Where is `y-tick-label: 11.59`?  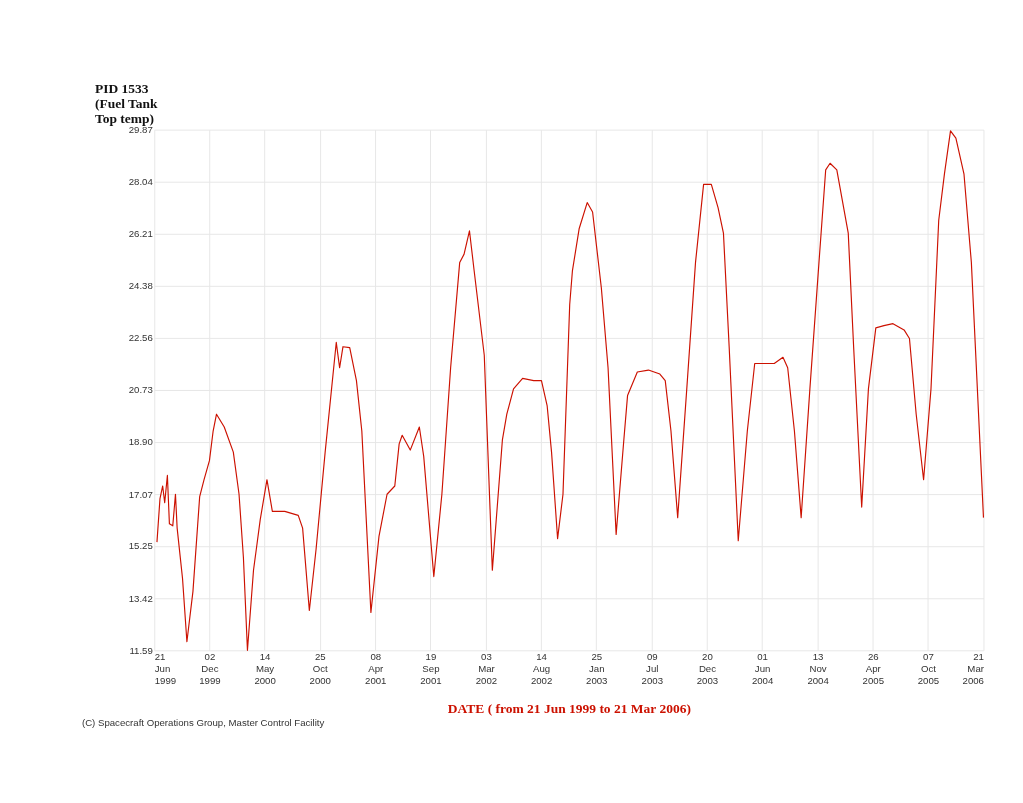 y-tick-label: 11.59 is located at coordinates (141, 650).